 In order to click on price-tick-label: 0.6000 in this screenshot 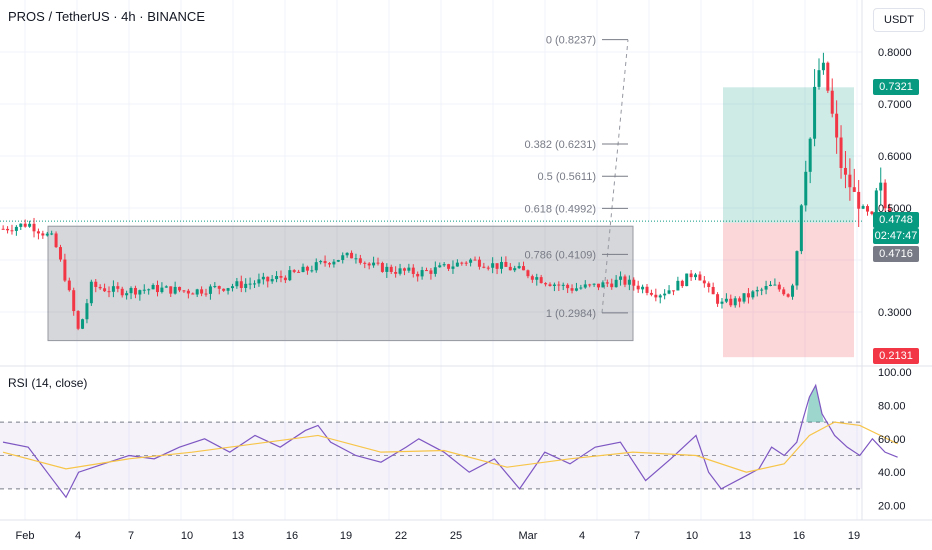, I will do `click(895, 157)`.